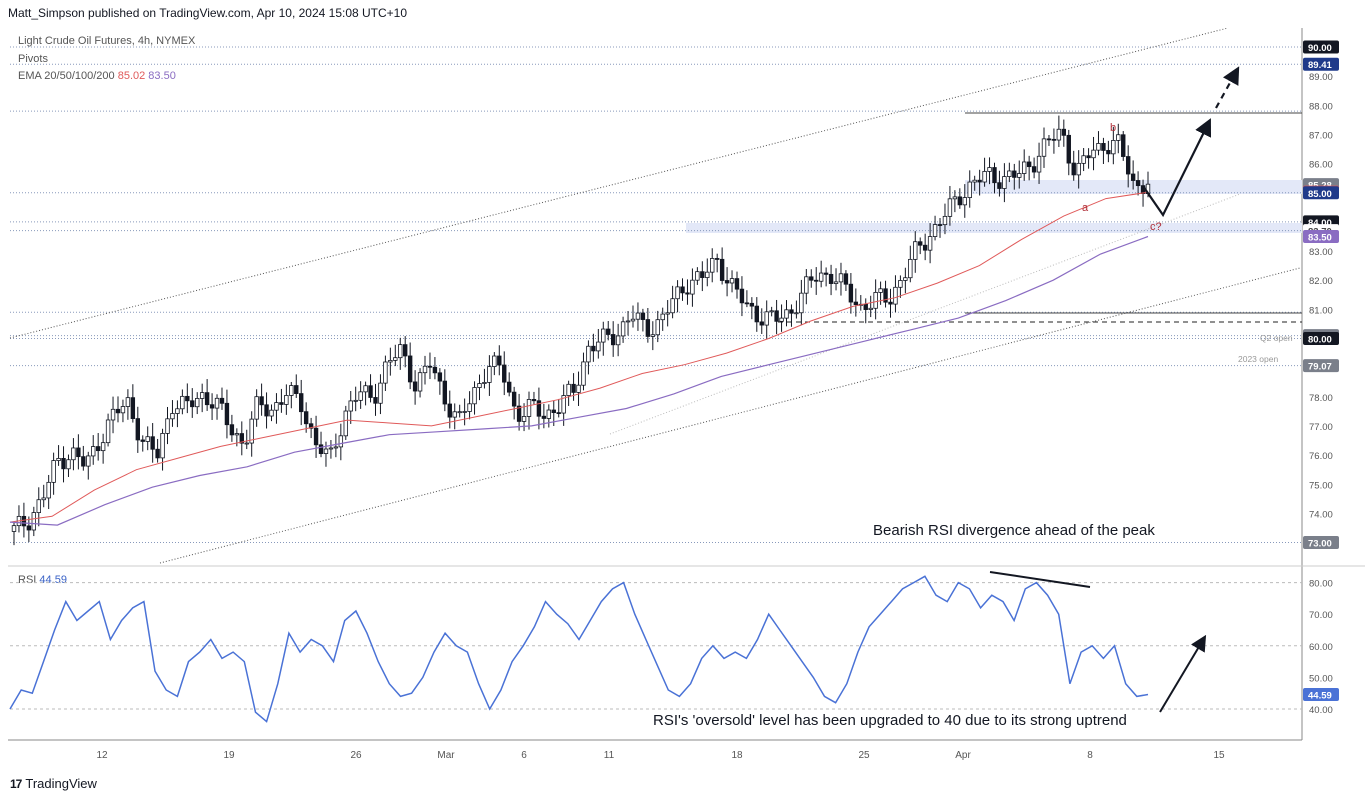  I want to click on ema-value-purple: 83.50, so click(162, 76).